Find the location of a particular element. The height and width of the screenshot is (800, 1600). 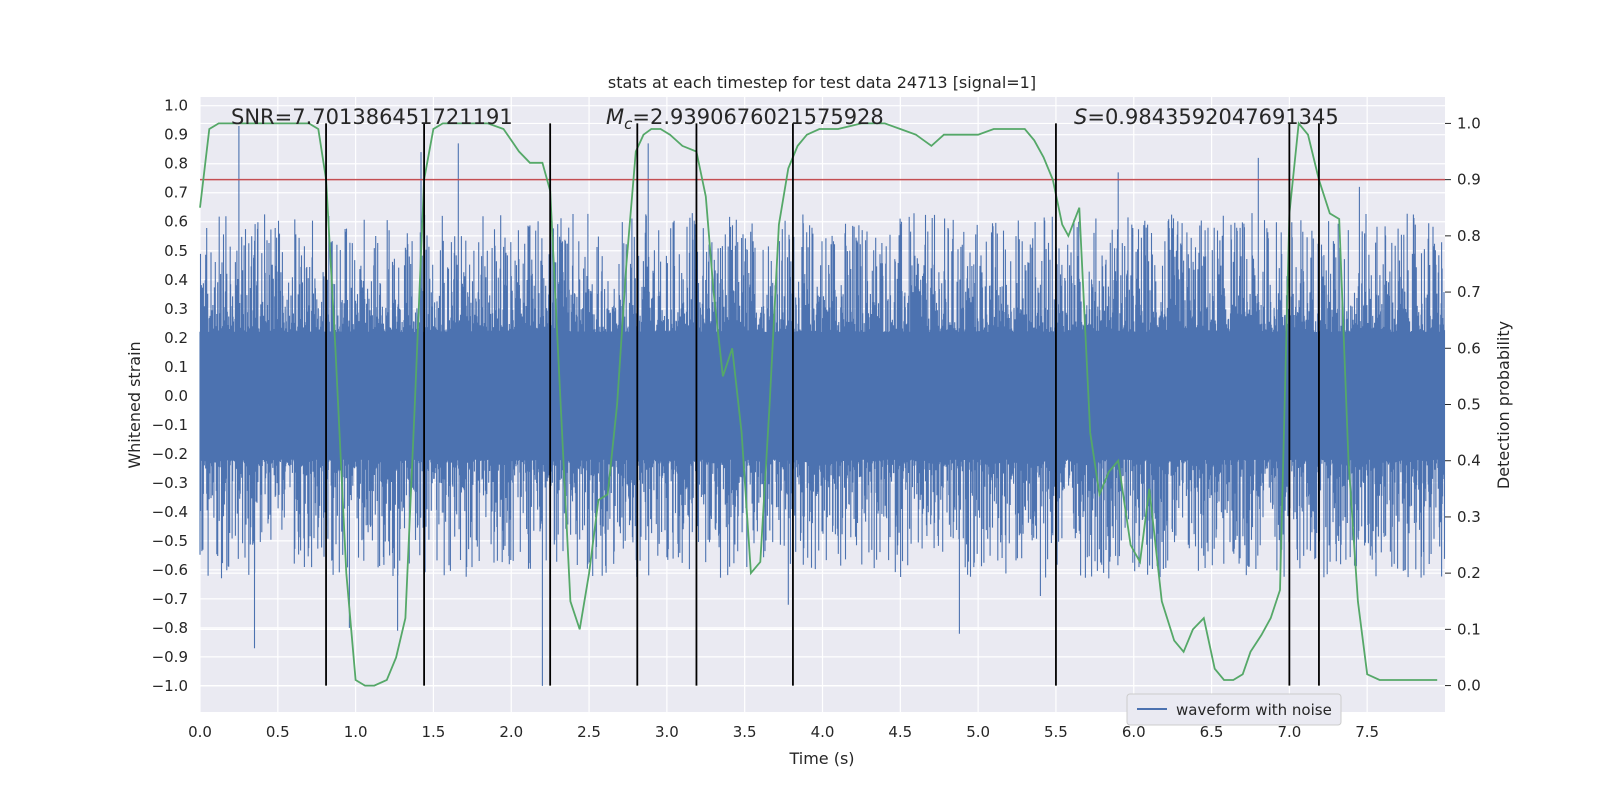

x-tick-label-15: 7.5 is located at coordinates (1367, 732).